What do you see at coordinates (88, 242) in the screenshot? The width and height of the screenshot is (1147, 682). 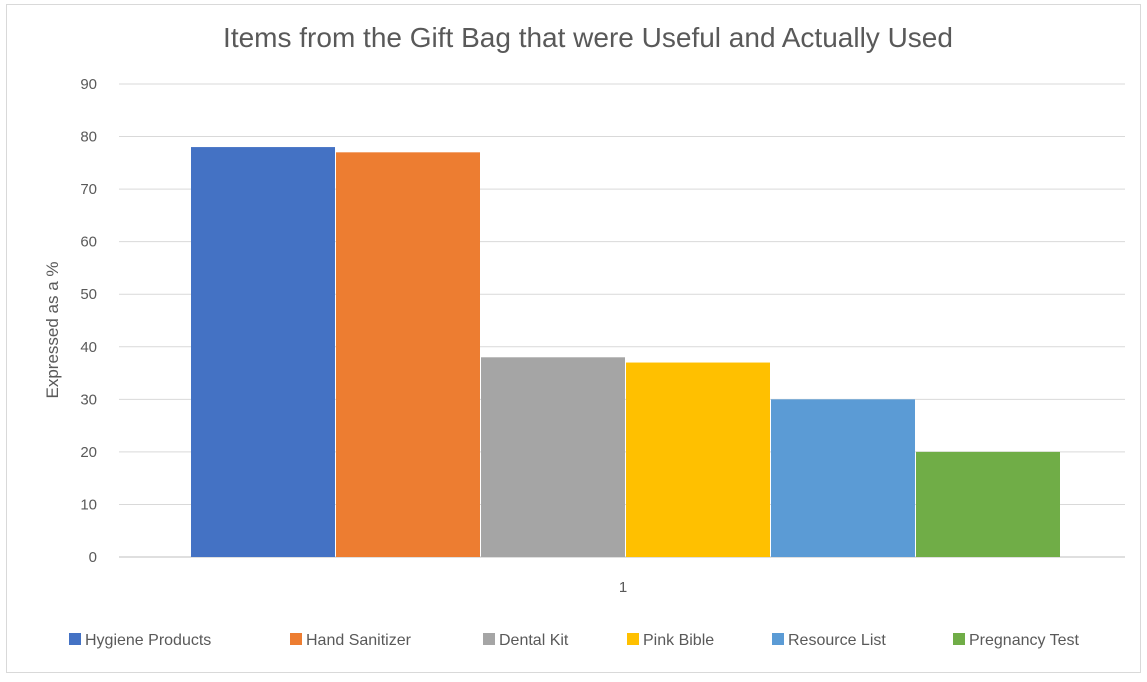 I see `y-tick-label: 60` at bounding box center [88, 242].